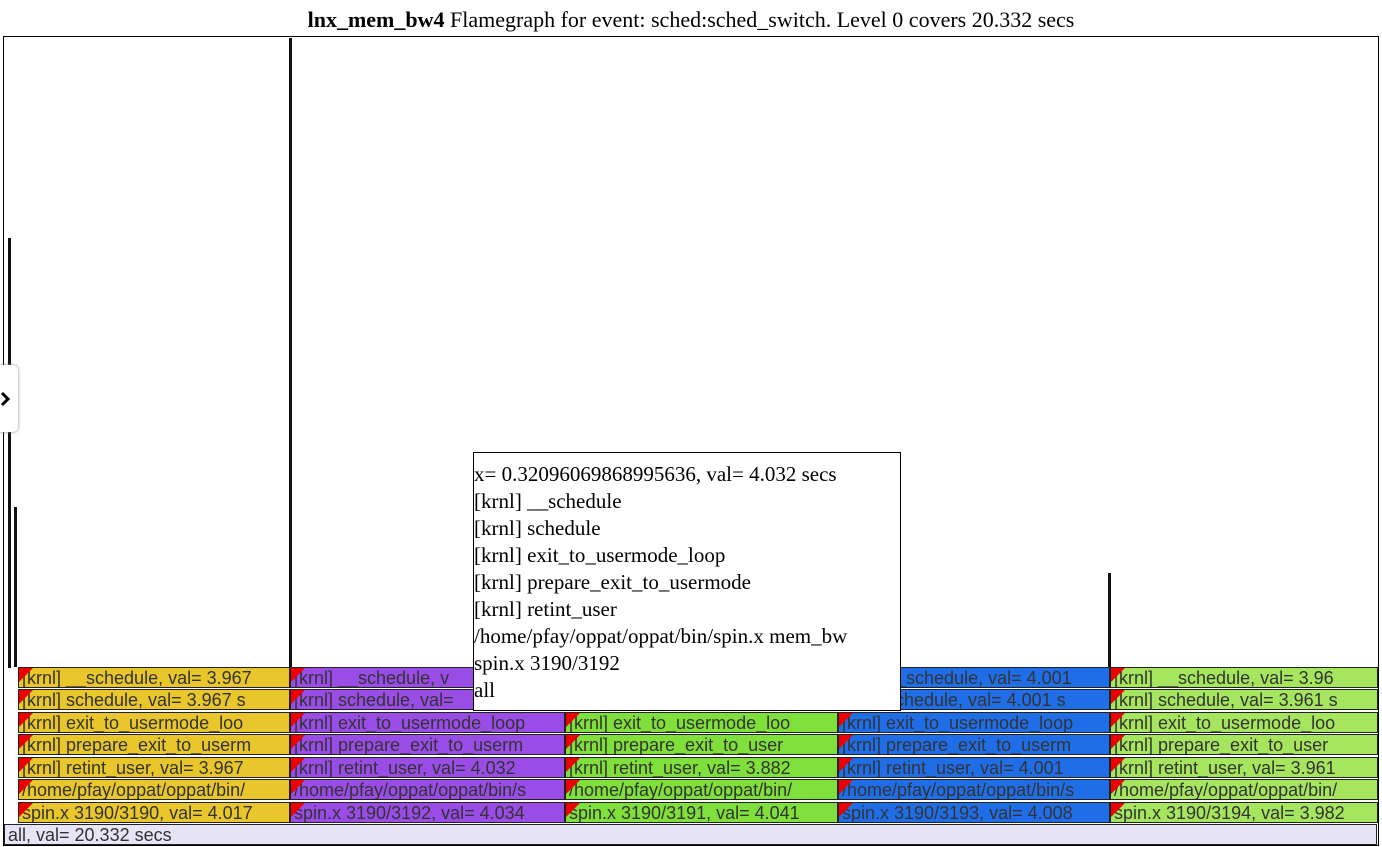 The height and width of the screenshot is (847, 1382). Describe the element at coordinates (974, 767) in the screenshot. I see `frame: [krnl] retint_user, val= 4.001` at that location.